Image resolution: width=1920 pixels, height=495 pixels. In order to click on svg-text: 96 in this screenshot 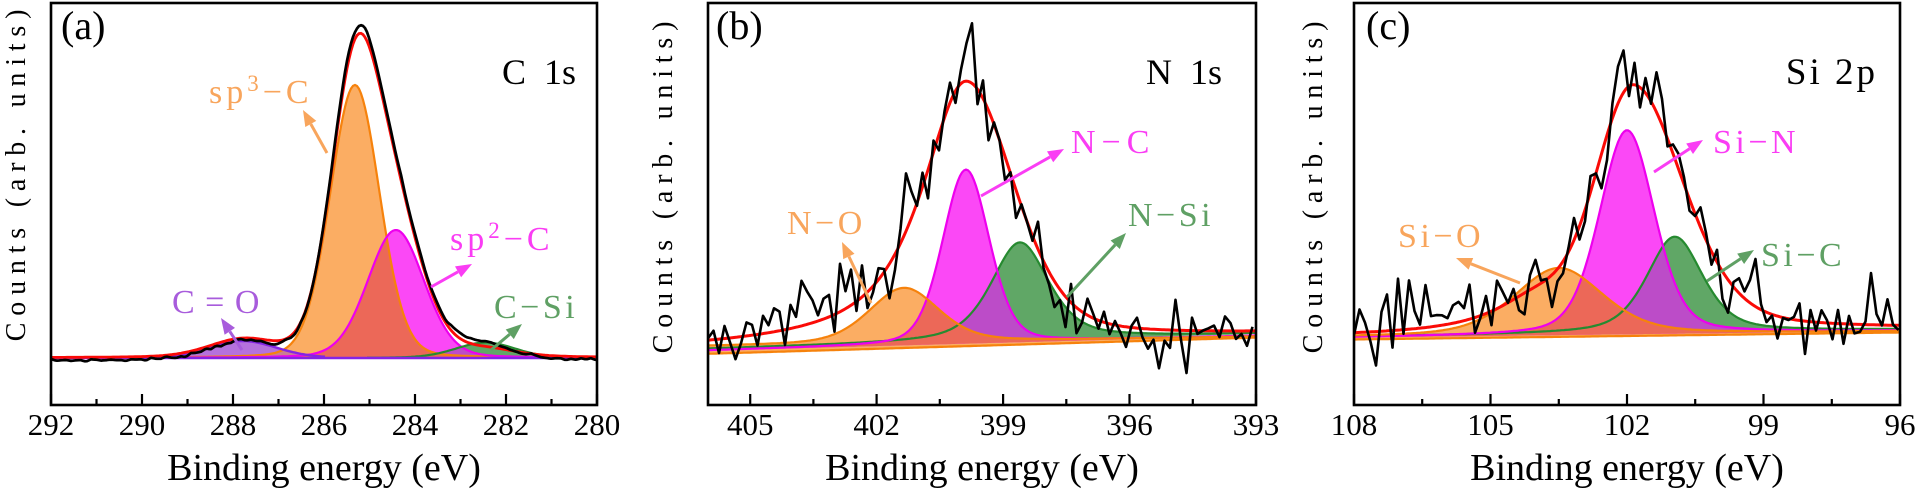, I will do `click(1900, 424)`.